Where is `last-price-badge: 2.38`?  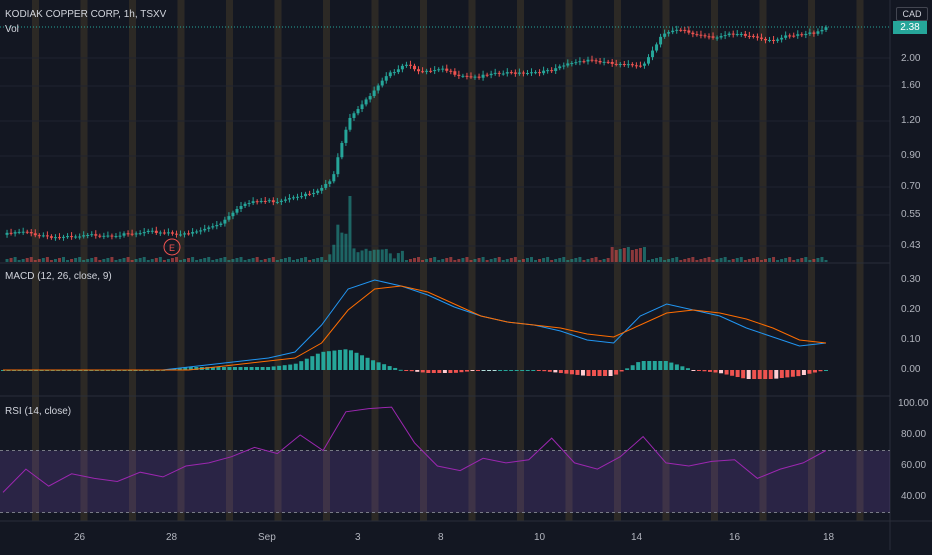
last-price-badge: 2.38 is located at coordinates (910, 27).